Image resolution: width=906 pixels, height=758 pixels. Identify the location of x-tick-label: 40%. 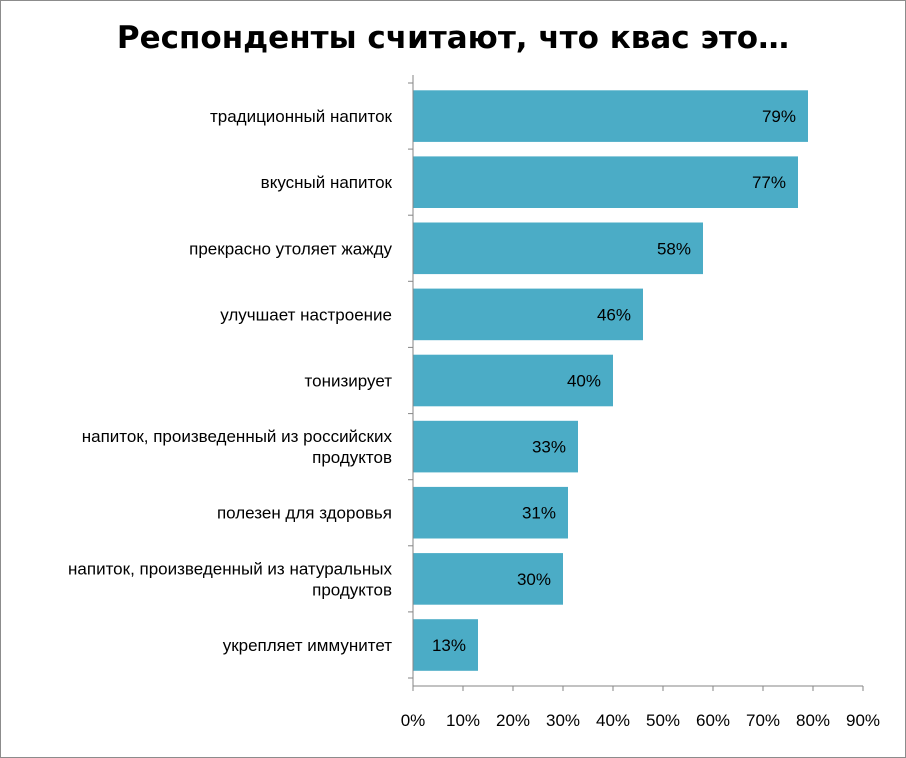
(613, 720).